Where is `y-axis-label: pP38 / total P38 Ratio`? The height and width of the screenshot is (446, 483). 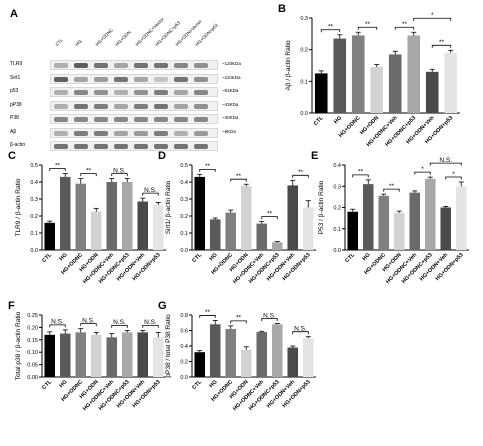
y-axis-label: pP38 / total P38 Ratio is located at coordinates (168, 346).